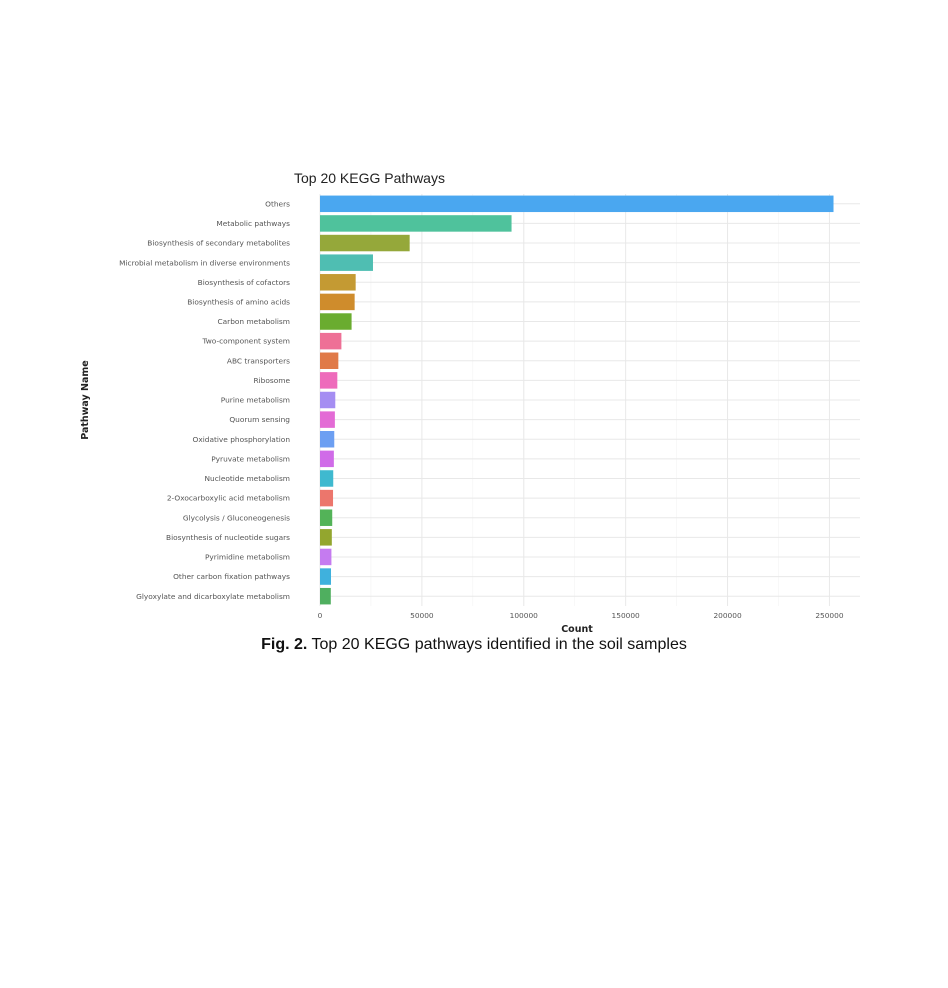  I want to click on y-tick-label: Oxidative phosphorylation, so click(242, 439).